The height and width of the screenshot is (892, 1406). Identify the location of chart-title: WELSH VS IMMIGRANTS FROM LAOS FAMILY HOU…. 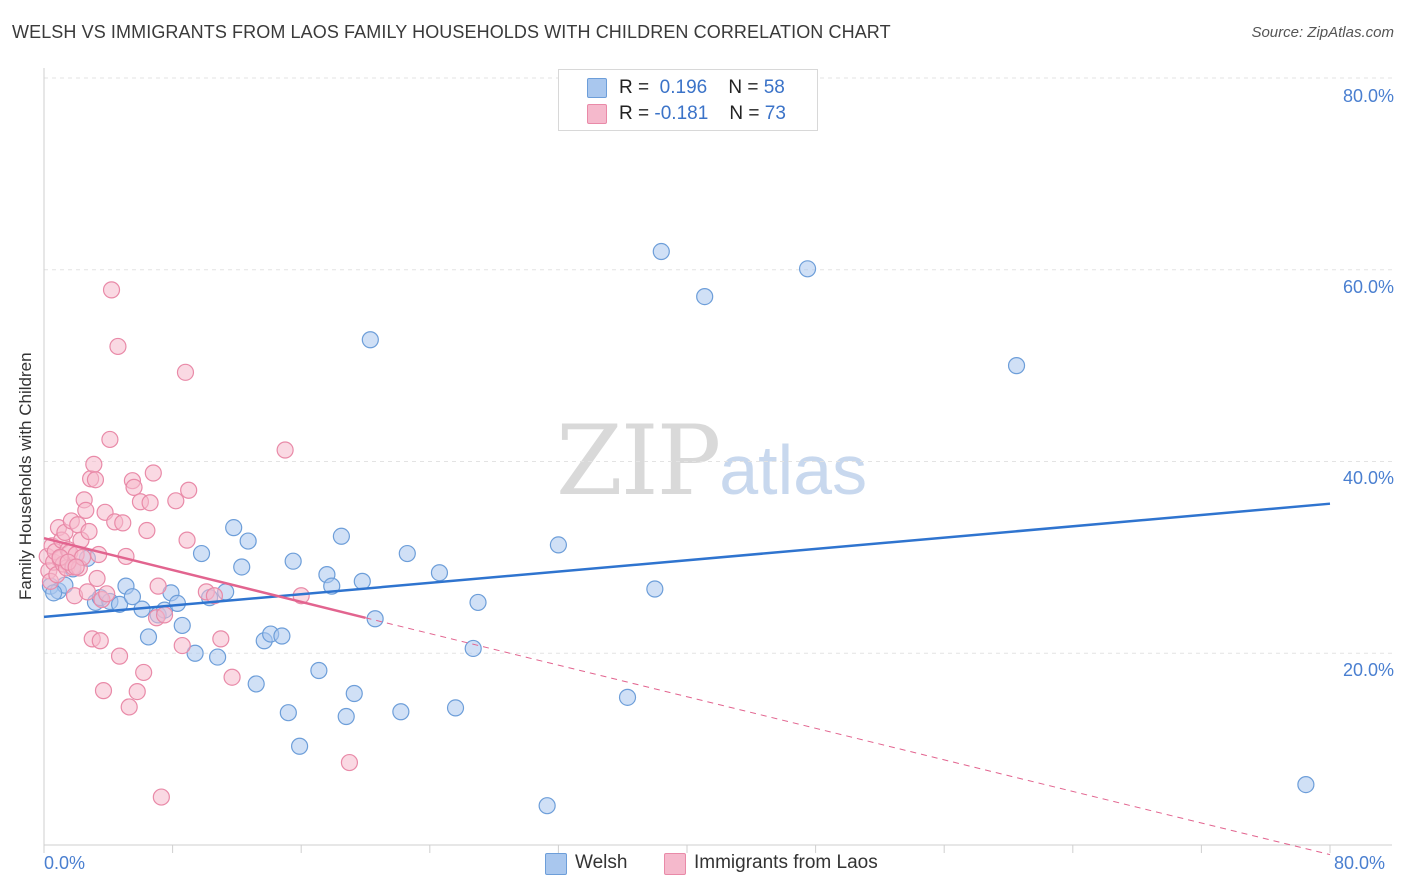
(451, 32).